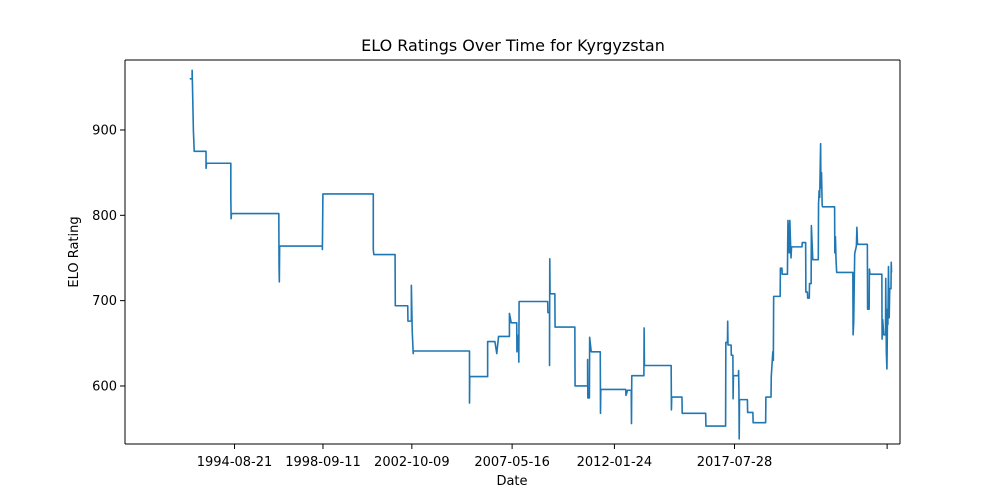  Describe the element at coordinates (615, 462) in the screenshot. I see `x-tick-label: 2012-01-24` at that location.